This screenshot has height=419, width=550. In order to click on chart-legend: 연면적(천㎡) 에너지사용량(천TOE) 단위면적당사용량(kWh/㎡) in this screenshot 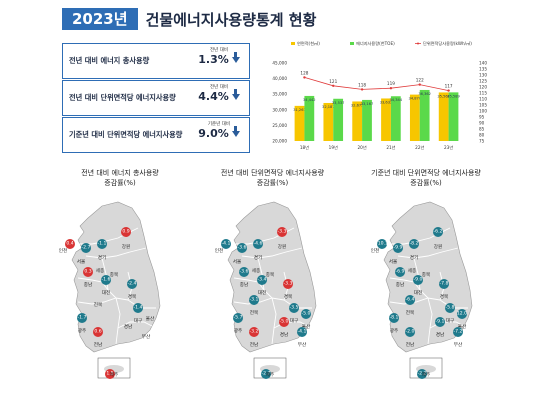, I will do `click(381, 43)`.